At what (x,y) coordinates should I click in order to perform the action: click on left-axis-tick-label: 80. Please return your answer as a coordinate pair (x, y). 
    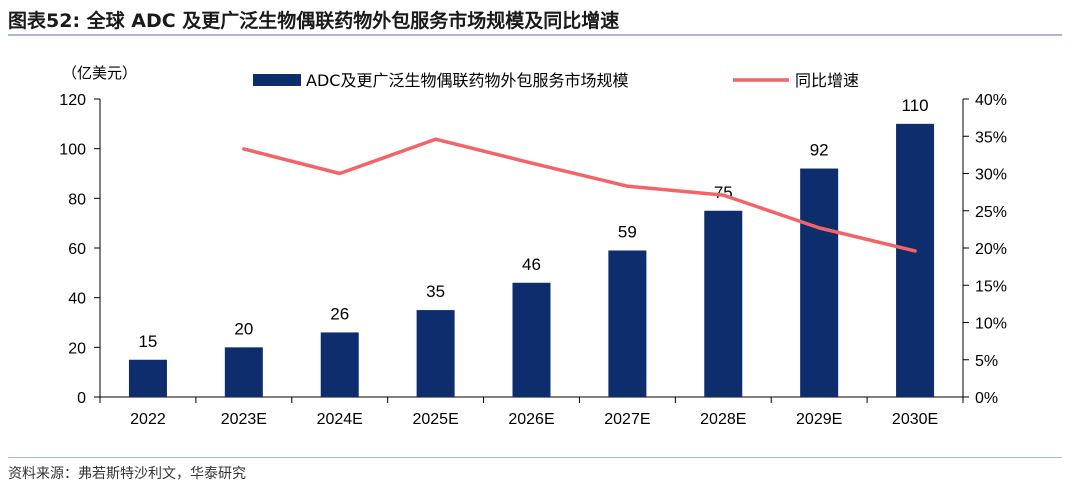
    Looking at the image, I should click on (77, 199).